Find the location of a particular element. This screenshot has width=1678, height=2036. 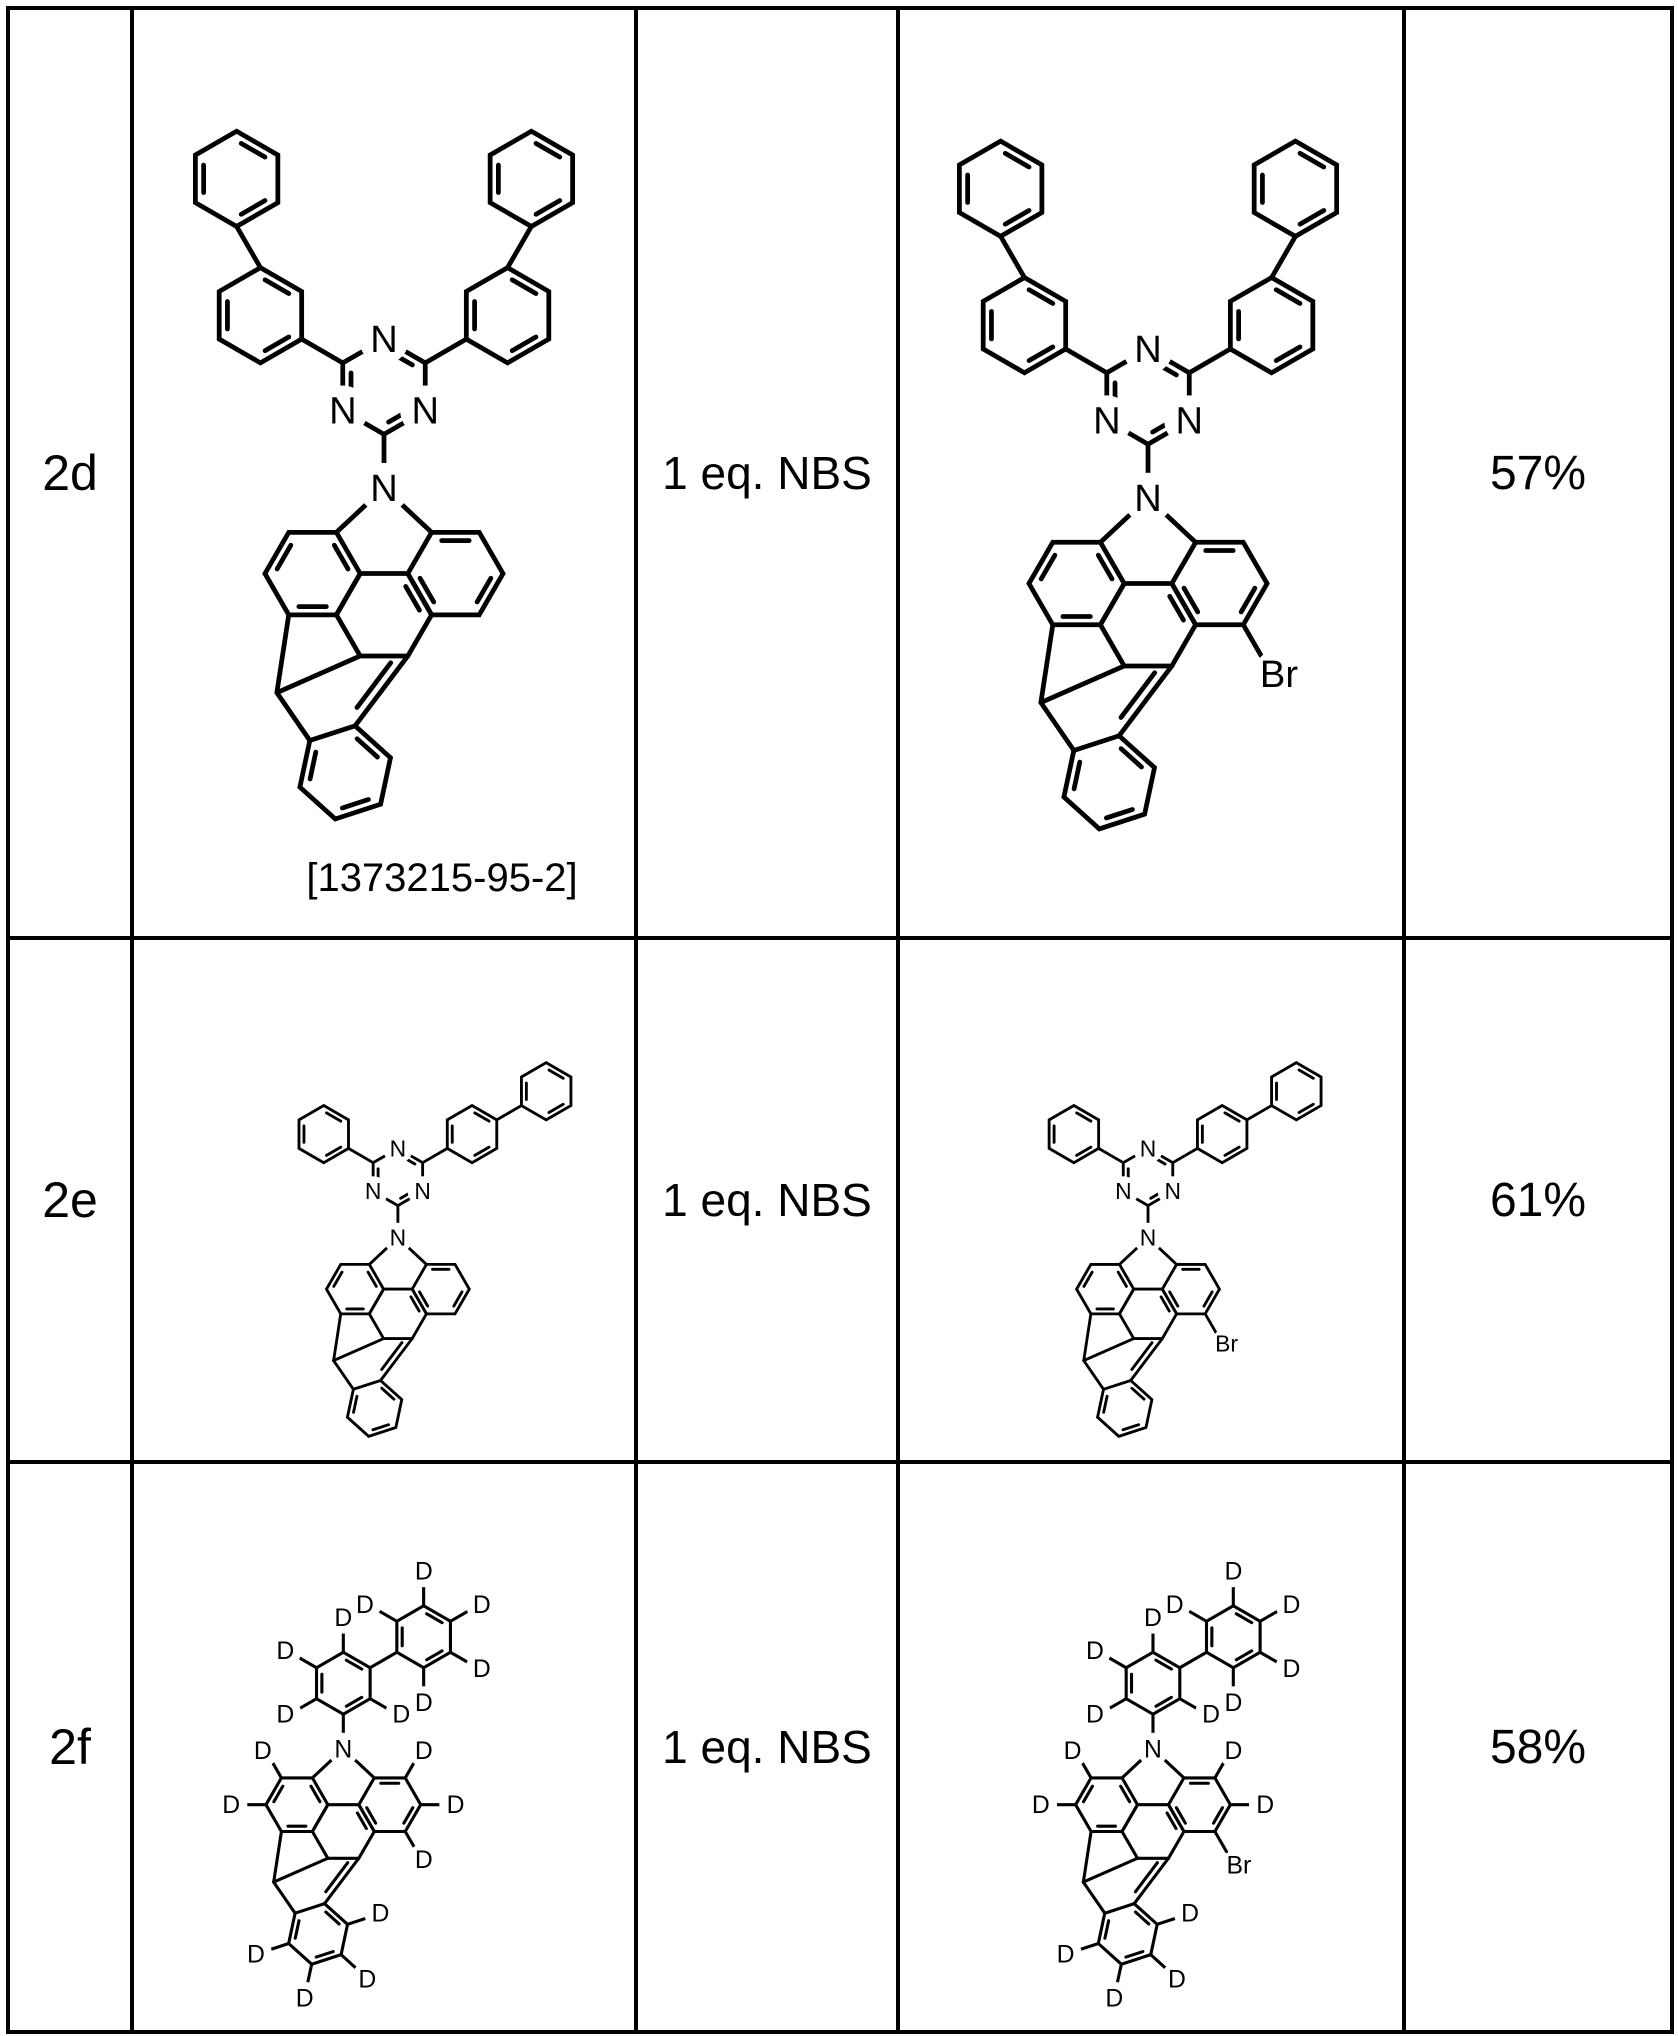

compound-id-cell-2d: 2d is located at coordinates (72, 475).